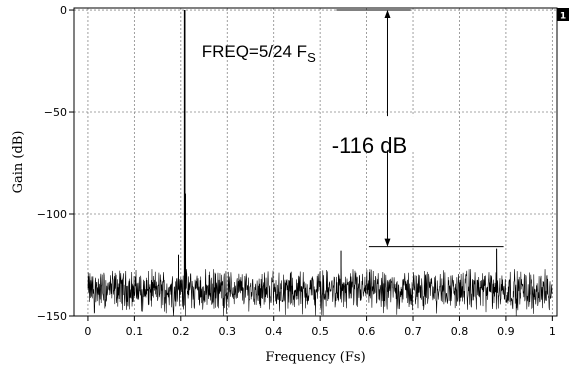 The image size is (571, 372). I want to click on y-tick-label: −50, so click(55, 112).